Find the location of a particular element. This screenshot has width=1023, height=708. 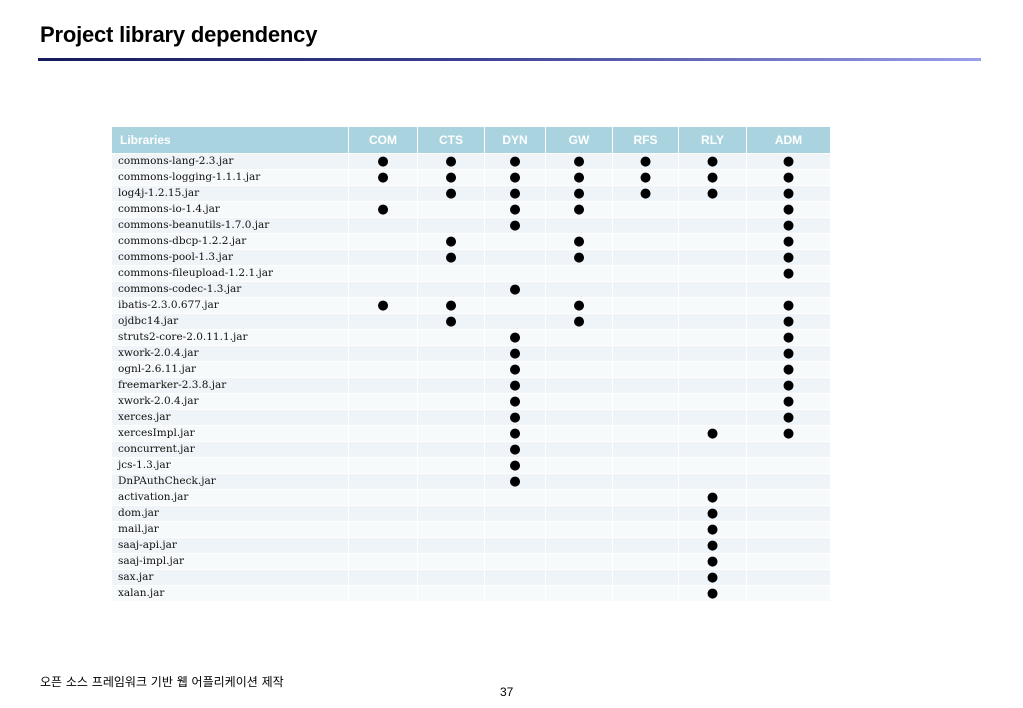

table-row: xalan.jar ● is located at coordinates (471, 593).